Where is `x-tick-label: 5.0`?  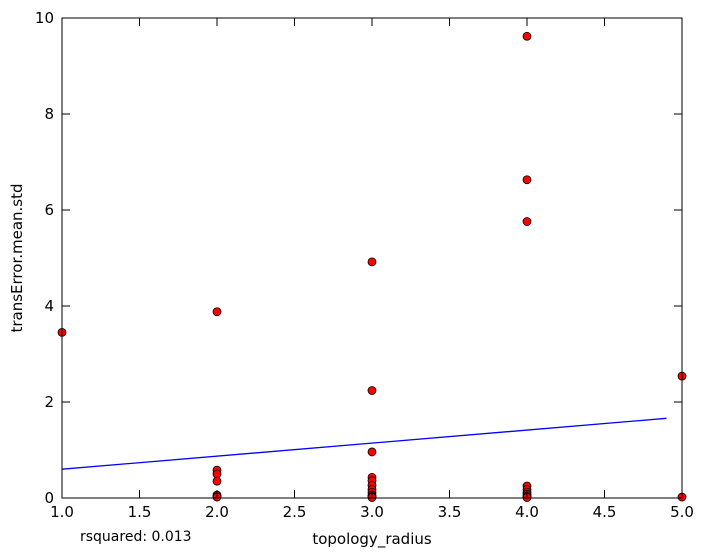
x-tick-label: 5.0 is located at coordinates (682, 512).